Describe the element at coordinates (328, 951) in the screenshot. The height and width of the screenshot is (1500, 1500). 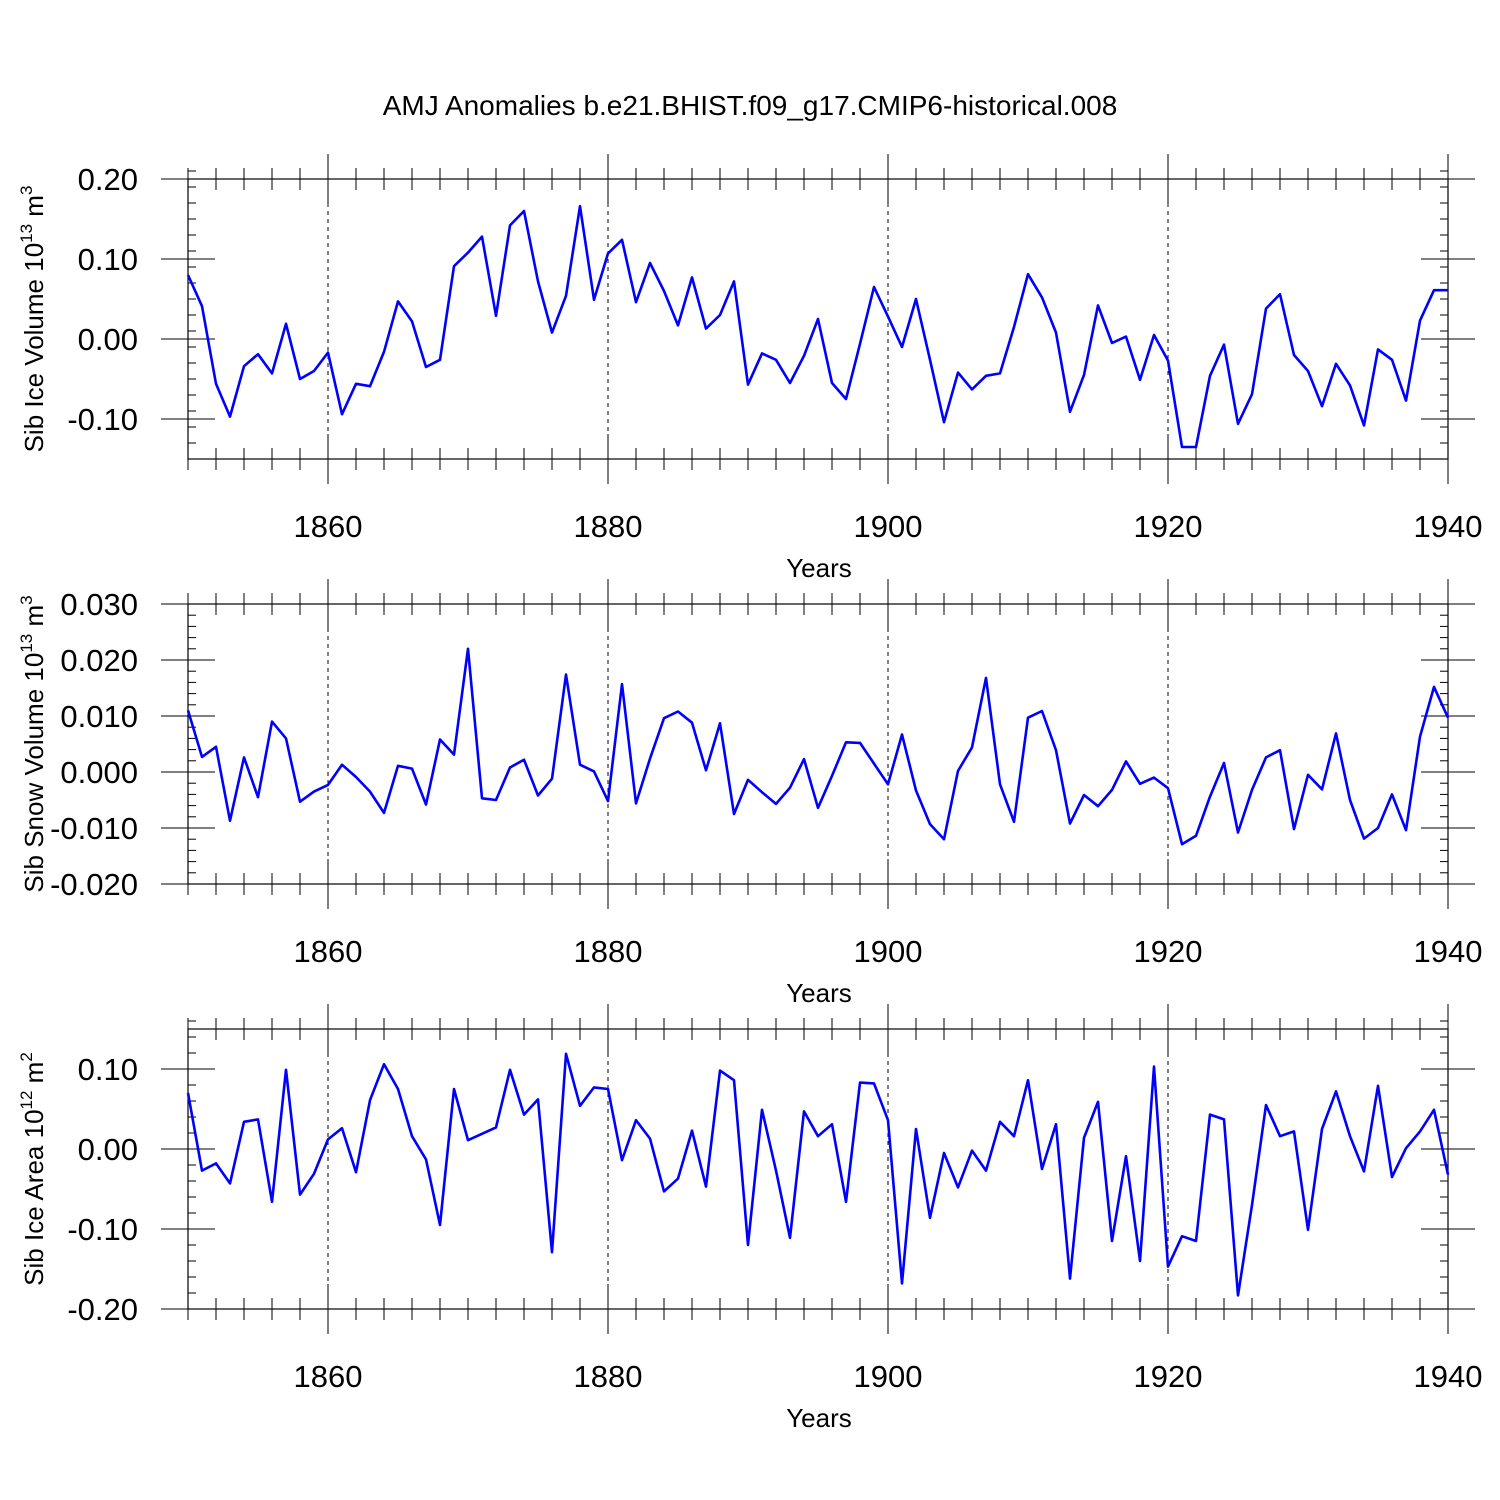
I see `x-tick-label: 1860` at that location.